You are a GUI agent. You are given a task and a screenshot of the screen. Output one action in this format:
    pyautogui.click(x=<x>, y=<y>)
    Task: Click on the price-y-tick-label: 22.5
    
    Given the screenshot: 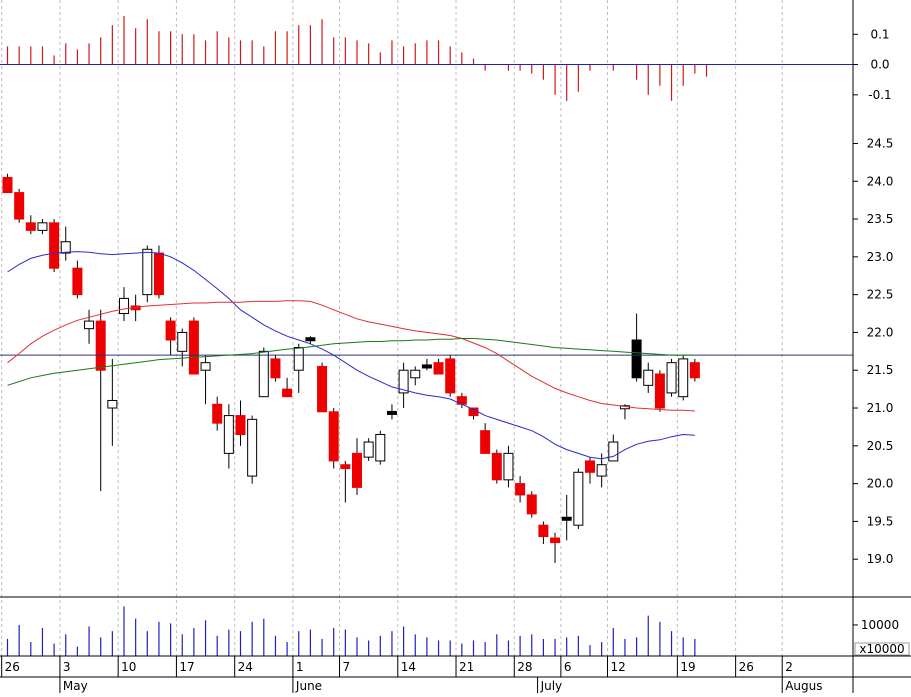 What is the action you would take?
    pyautogui.click(x=880, y=295)
    